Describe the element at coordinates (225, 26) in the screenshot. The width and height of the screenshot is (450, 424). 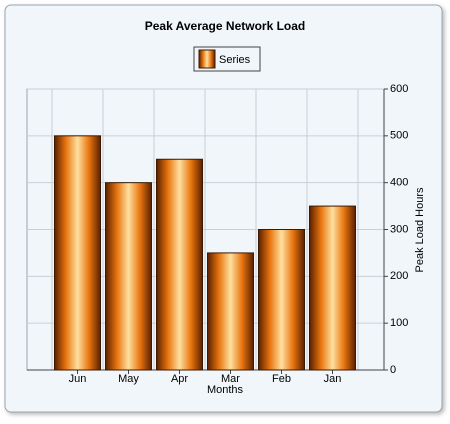
I see `chart-title: Peak Average Network Load` at that location.